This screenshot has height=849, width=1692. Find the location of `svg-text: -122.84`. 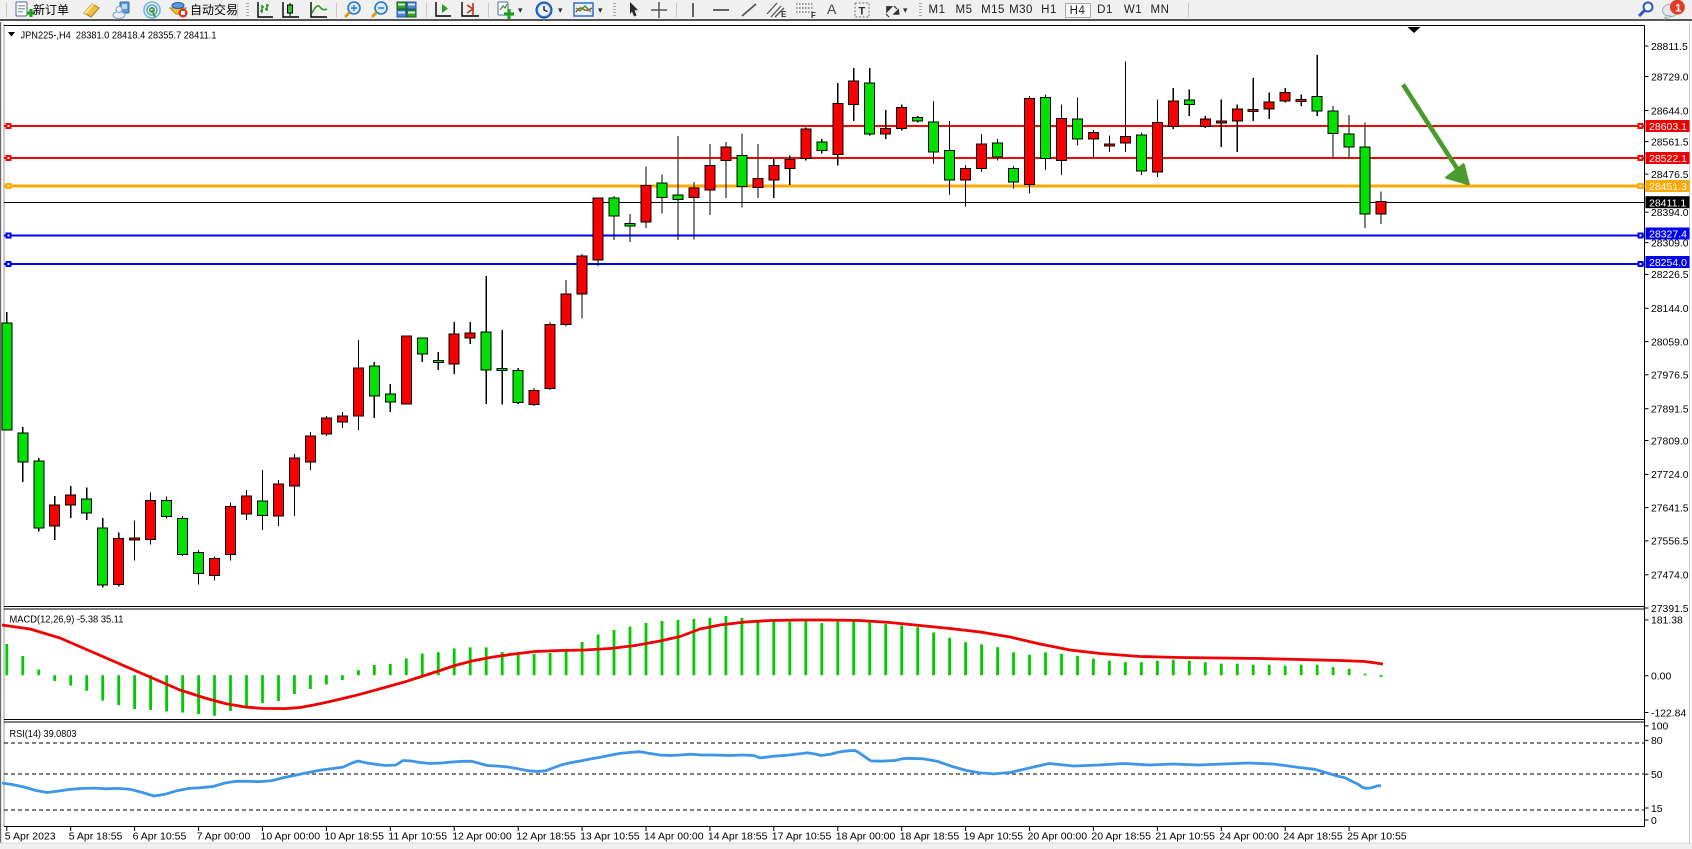

svg-text: -122.84 is located at coordinates (1668, 713).